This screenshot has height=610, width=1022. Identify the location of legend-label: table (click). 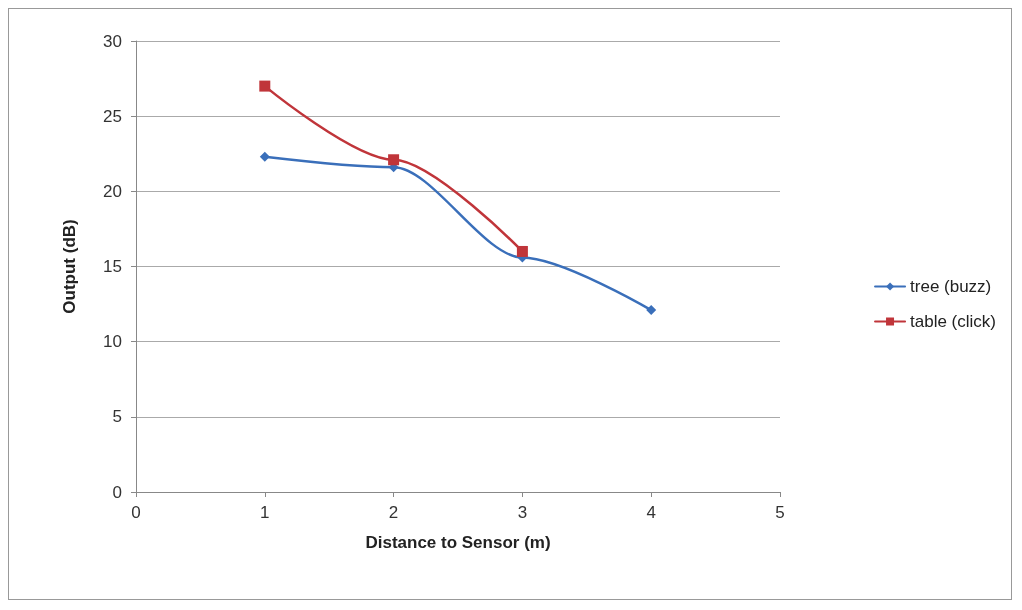
(953, 321).